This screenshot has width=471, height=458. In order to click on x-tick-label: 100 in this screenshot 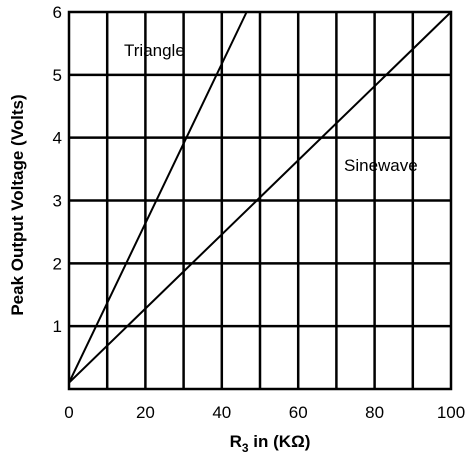, I will do `click(451, 412)`.